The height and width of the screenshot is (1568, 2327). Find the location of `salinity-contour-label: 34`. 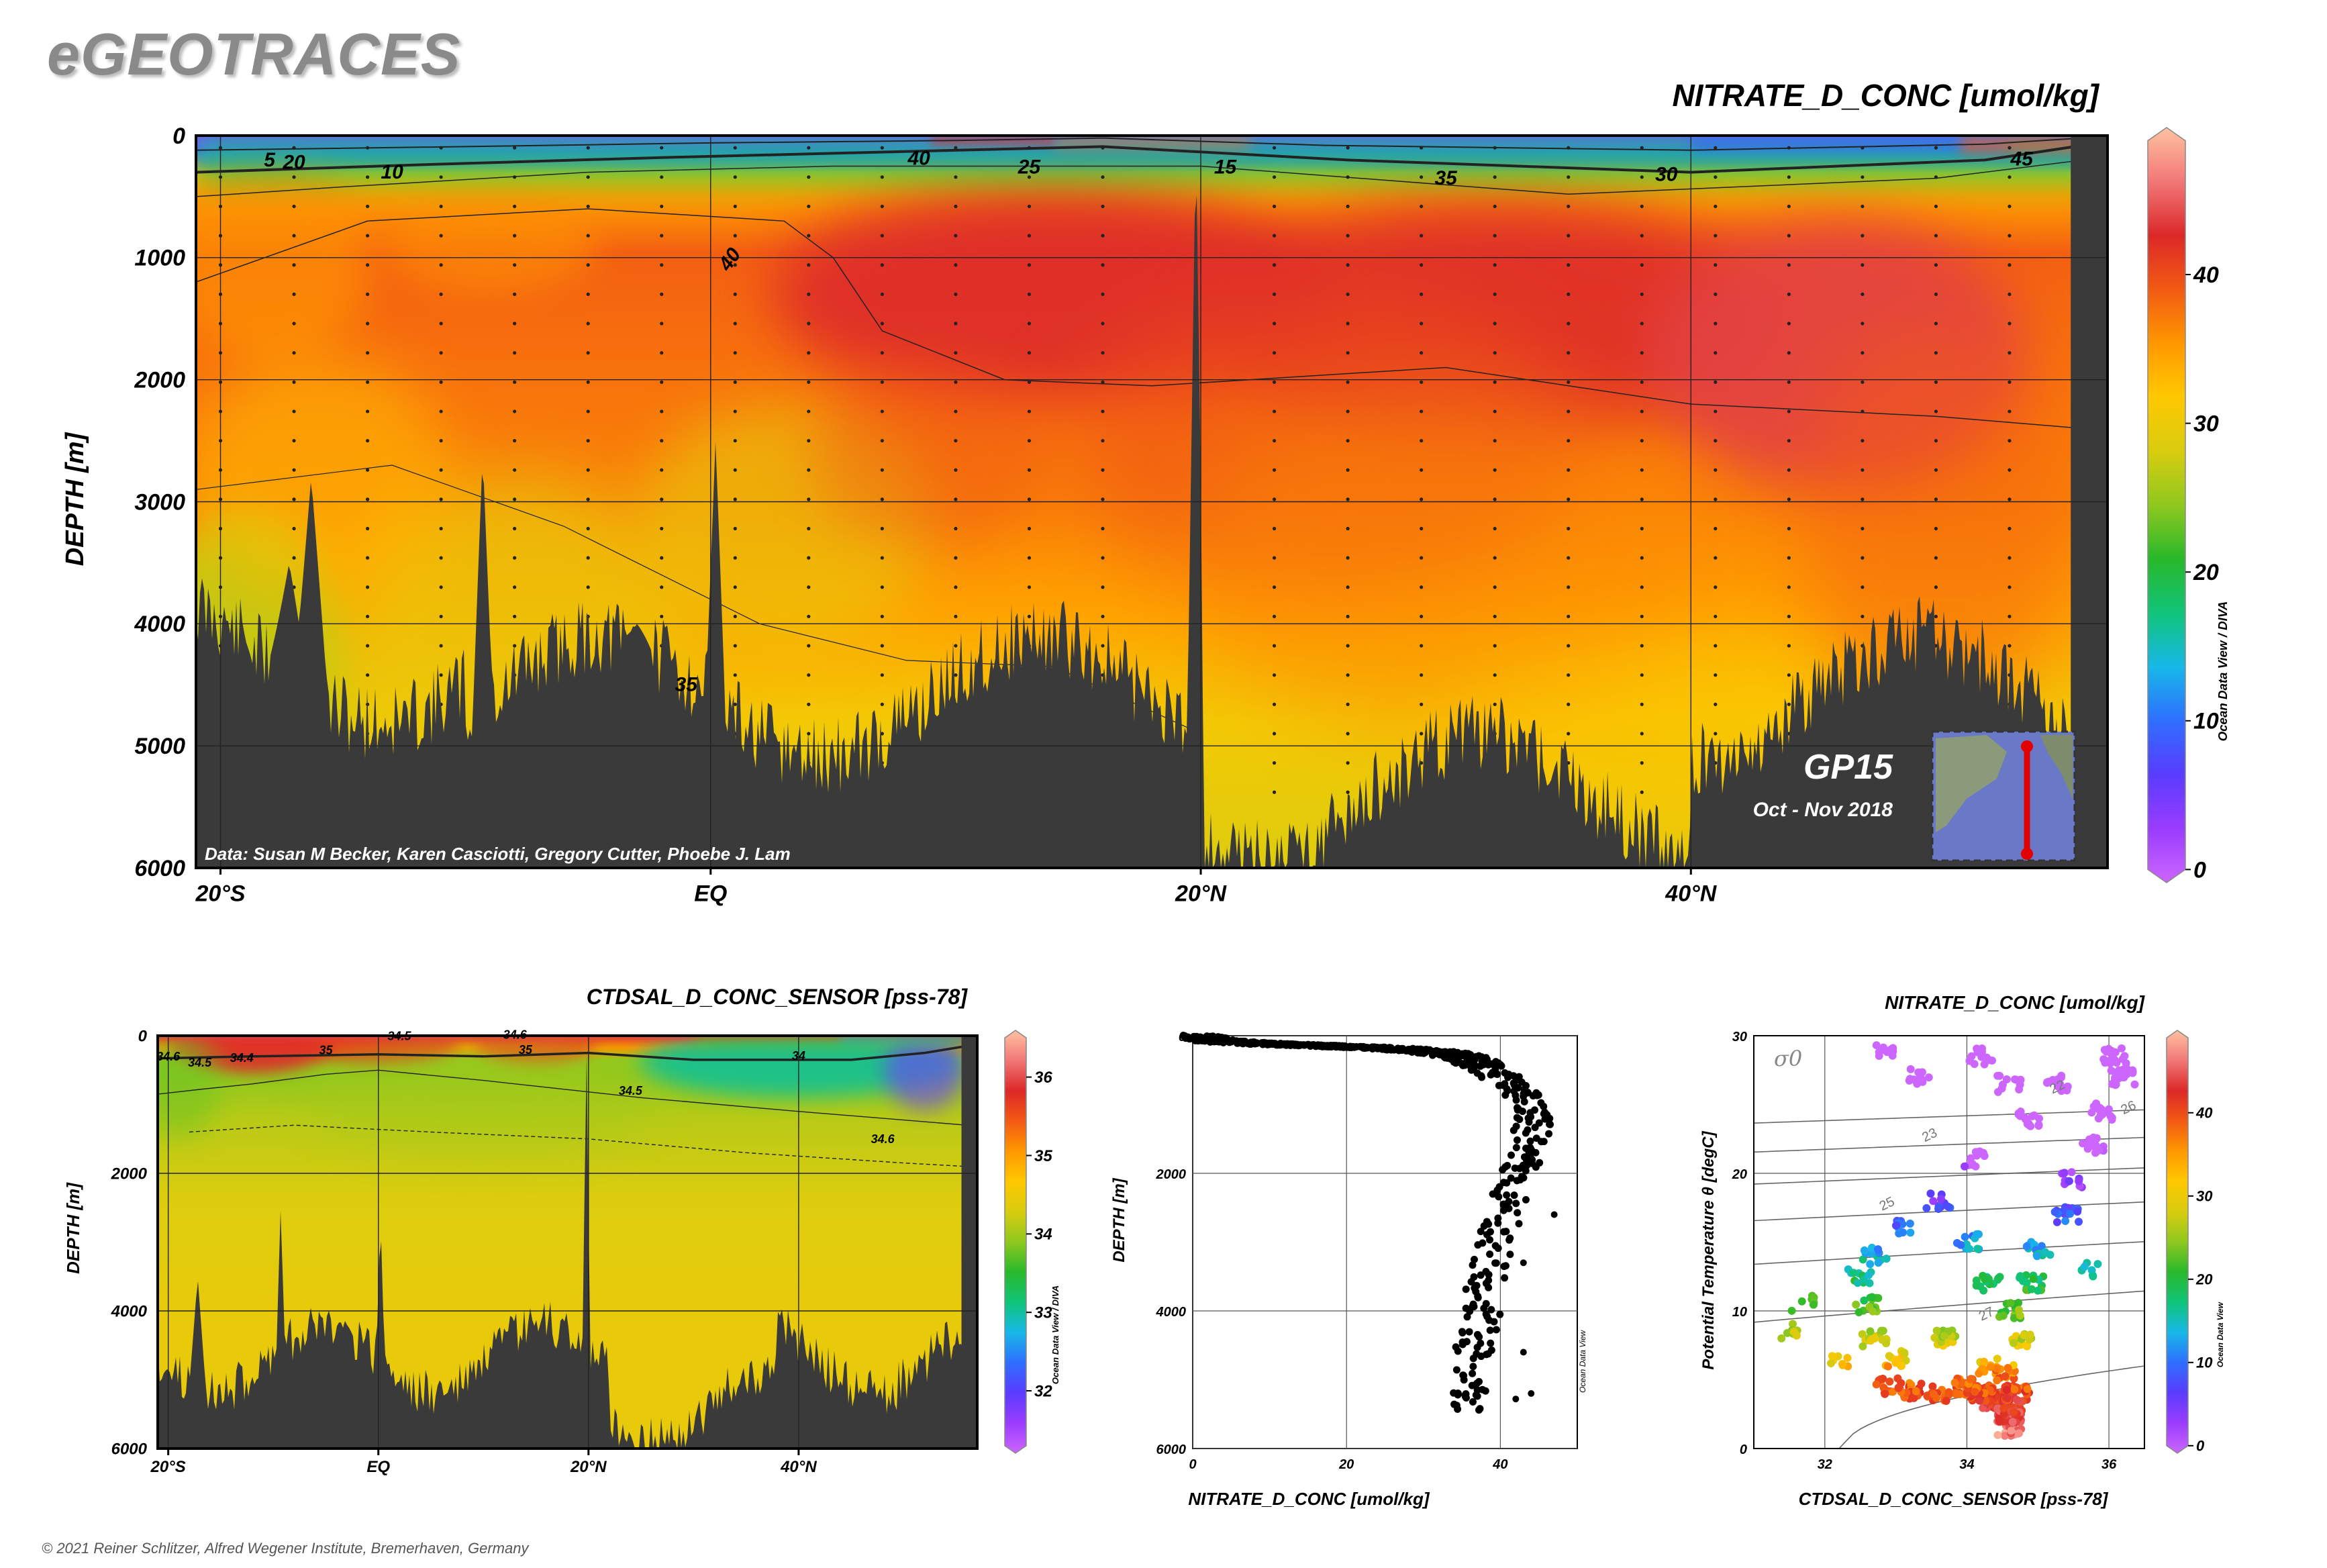

salinity-contour-label: 34 is located at coordinates (798, 1056).